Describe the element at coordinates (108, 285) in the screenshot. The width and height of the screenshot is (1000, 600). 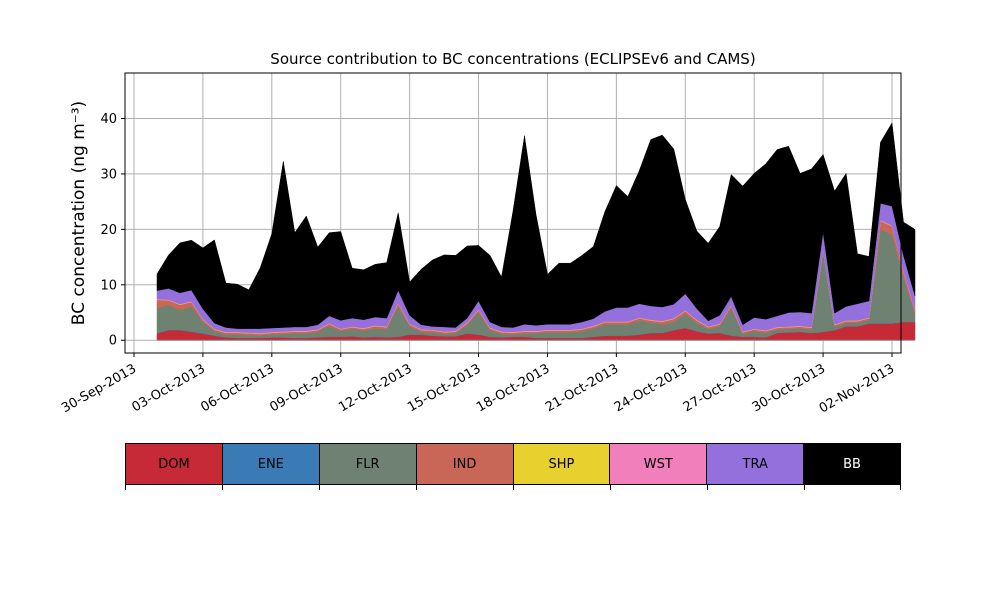
I see `y-tick-label: 10` at that location.